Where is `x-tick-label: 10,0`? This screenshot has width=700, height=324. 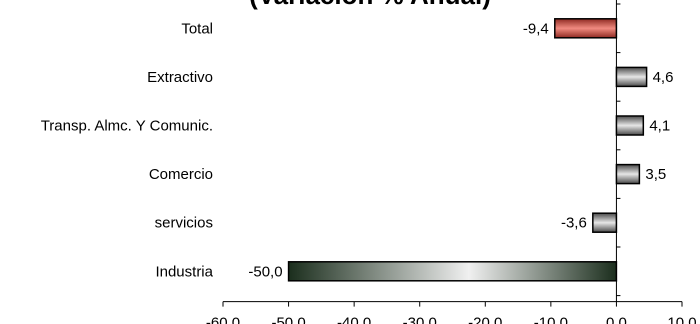
x-tick-label: 10,0 is located at coordinates (681, 319).